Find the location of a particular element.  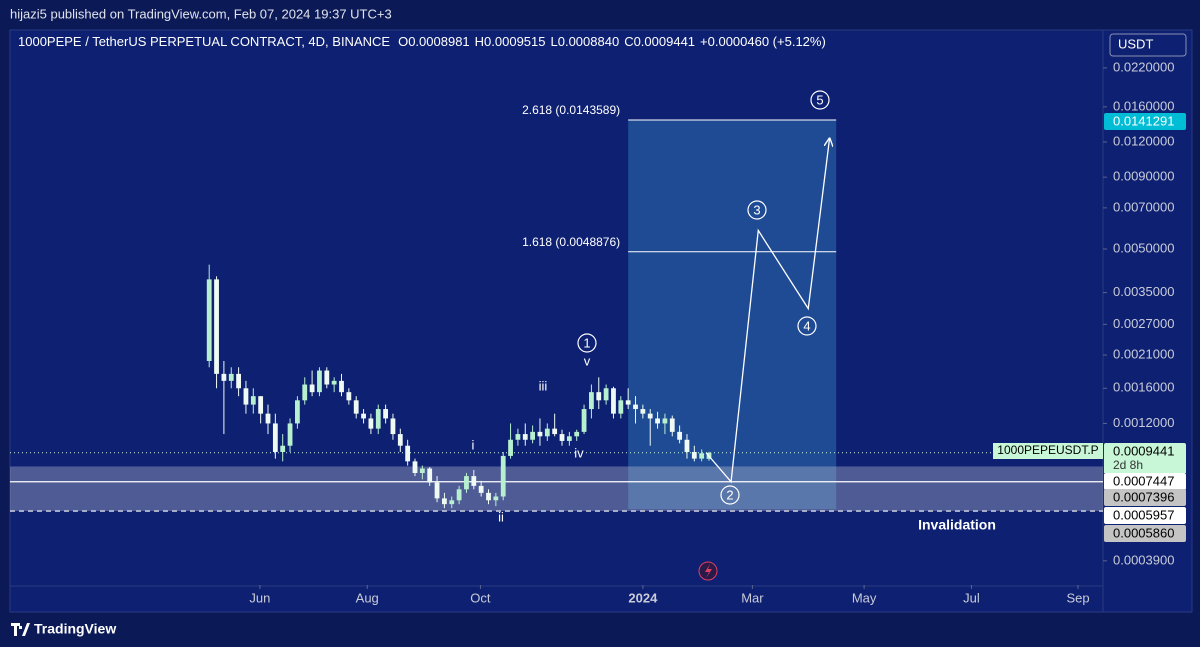

event-bolt is located at coordinates (708, 571).